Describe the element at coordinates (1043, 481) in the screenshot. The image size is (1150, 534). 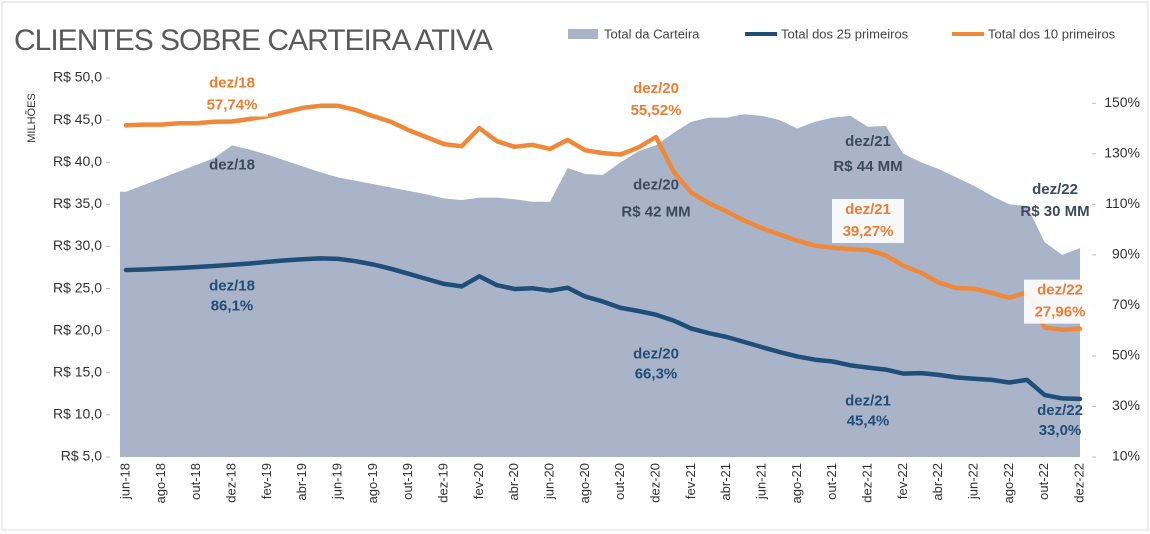
I see `x-tick-label: out-22` at that location.